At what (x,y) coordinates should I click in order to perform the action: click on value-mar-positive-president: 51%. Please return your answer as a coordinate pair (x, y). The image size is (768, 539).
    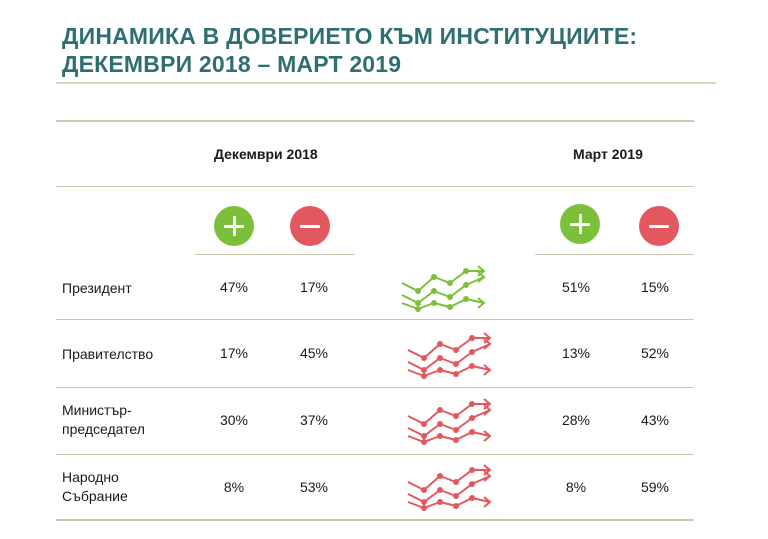
    Looking at the image, I should click on (576, 287).